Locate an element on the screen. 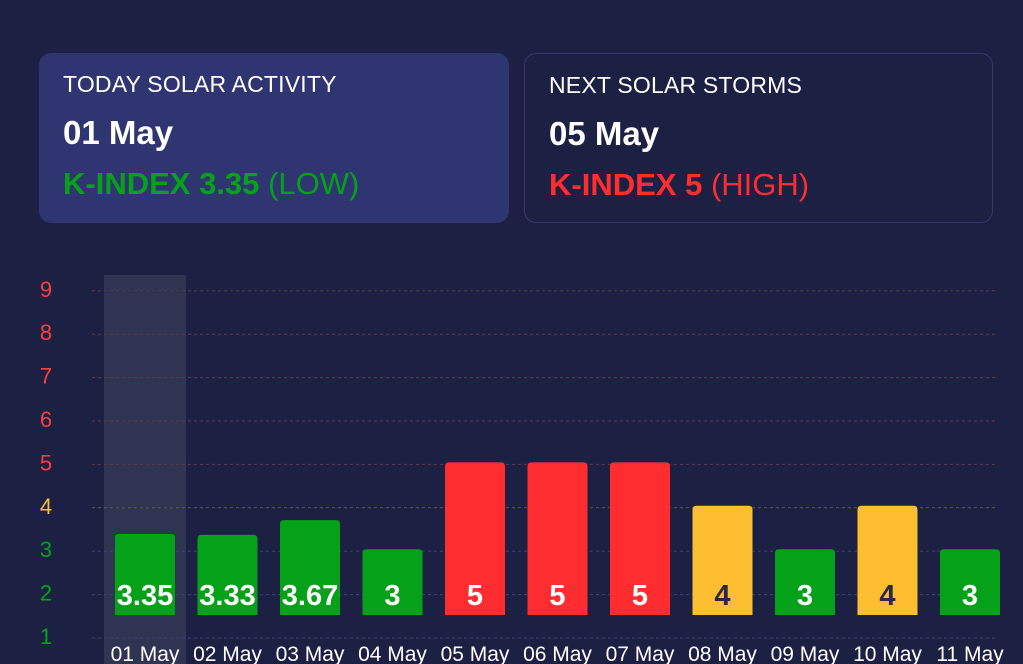 The image size is (1023, 664). next-kindex-value: K-INDEX 5 is located at coordinates (626, 184).